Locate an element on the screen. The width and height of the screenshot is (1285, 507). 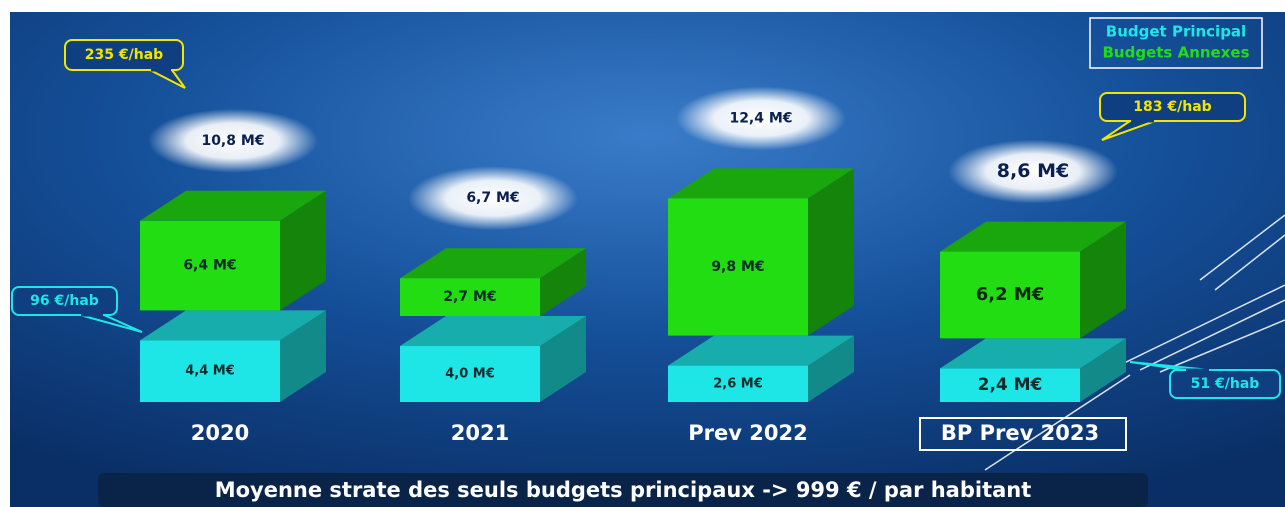
bar-value-label: 2,4 M€ is located at coordinates (1010, 385).